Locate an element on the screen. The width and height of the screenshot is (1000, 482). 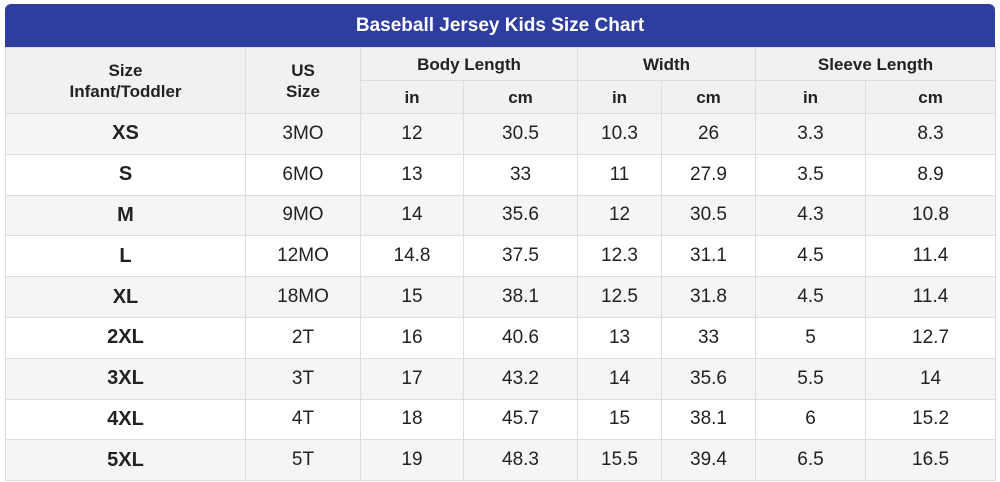
value-cell: 31.1 is located at coordinates (709, 256).